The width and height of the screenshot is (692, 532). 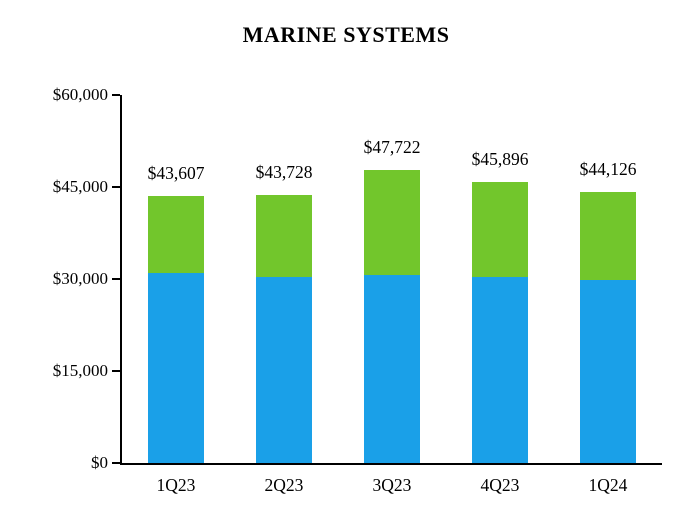 I want to click on y-tick-label: $0, so click(x=99, y=462).